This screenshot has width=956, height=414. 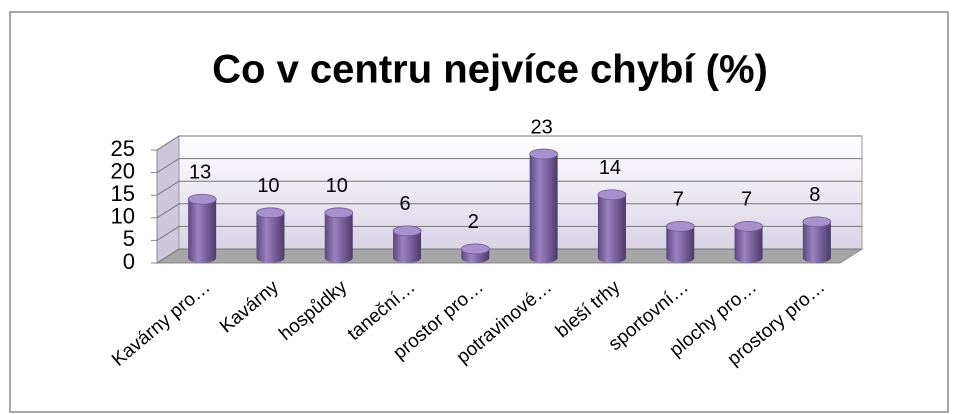 What do you see at coordinates (610, 168) in the screenshot?
I see `data-label: 14` at bounding box center [610, 168].